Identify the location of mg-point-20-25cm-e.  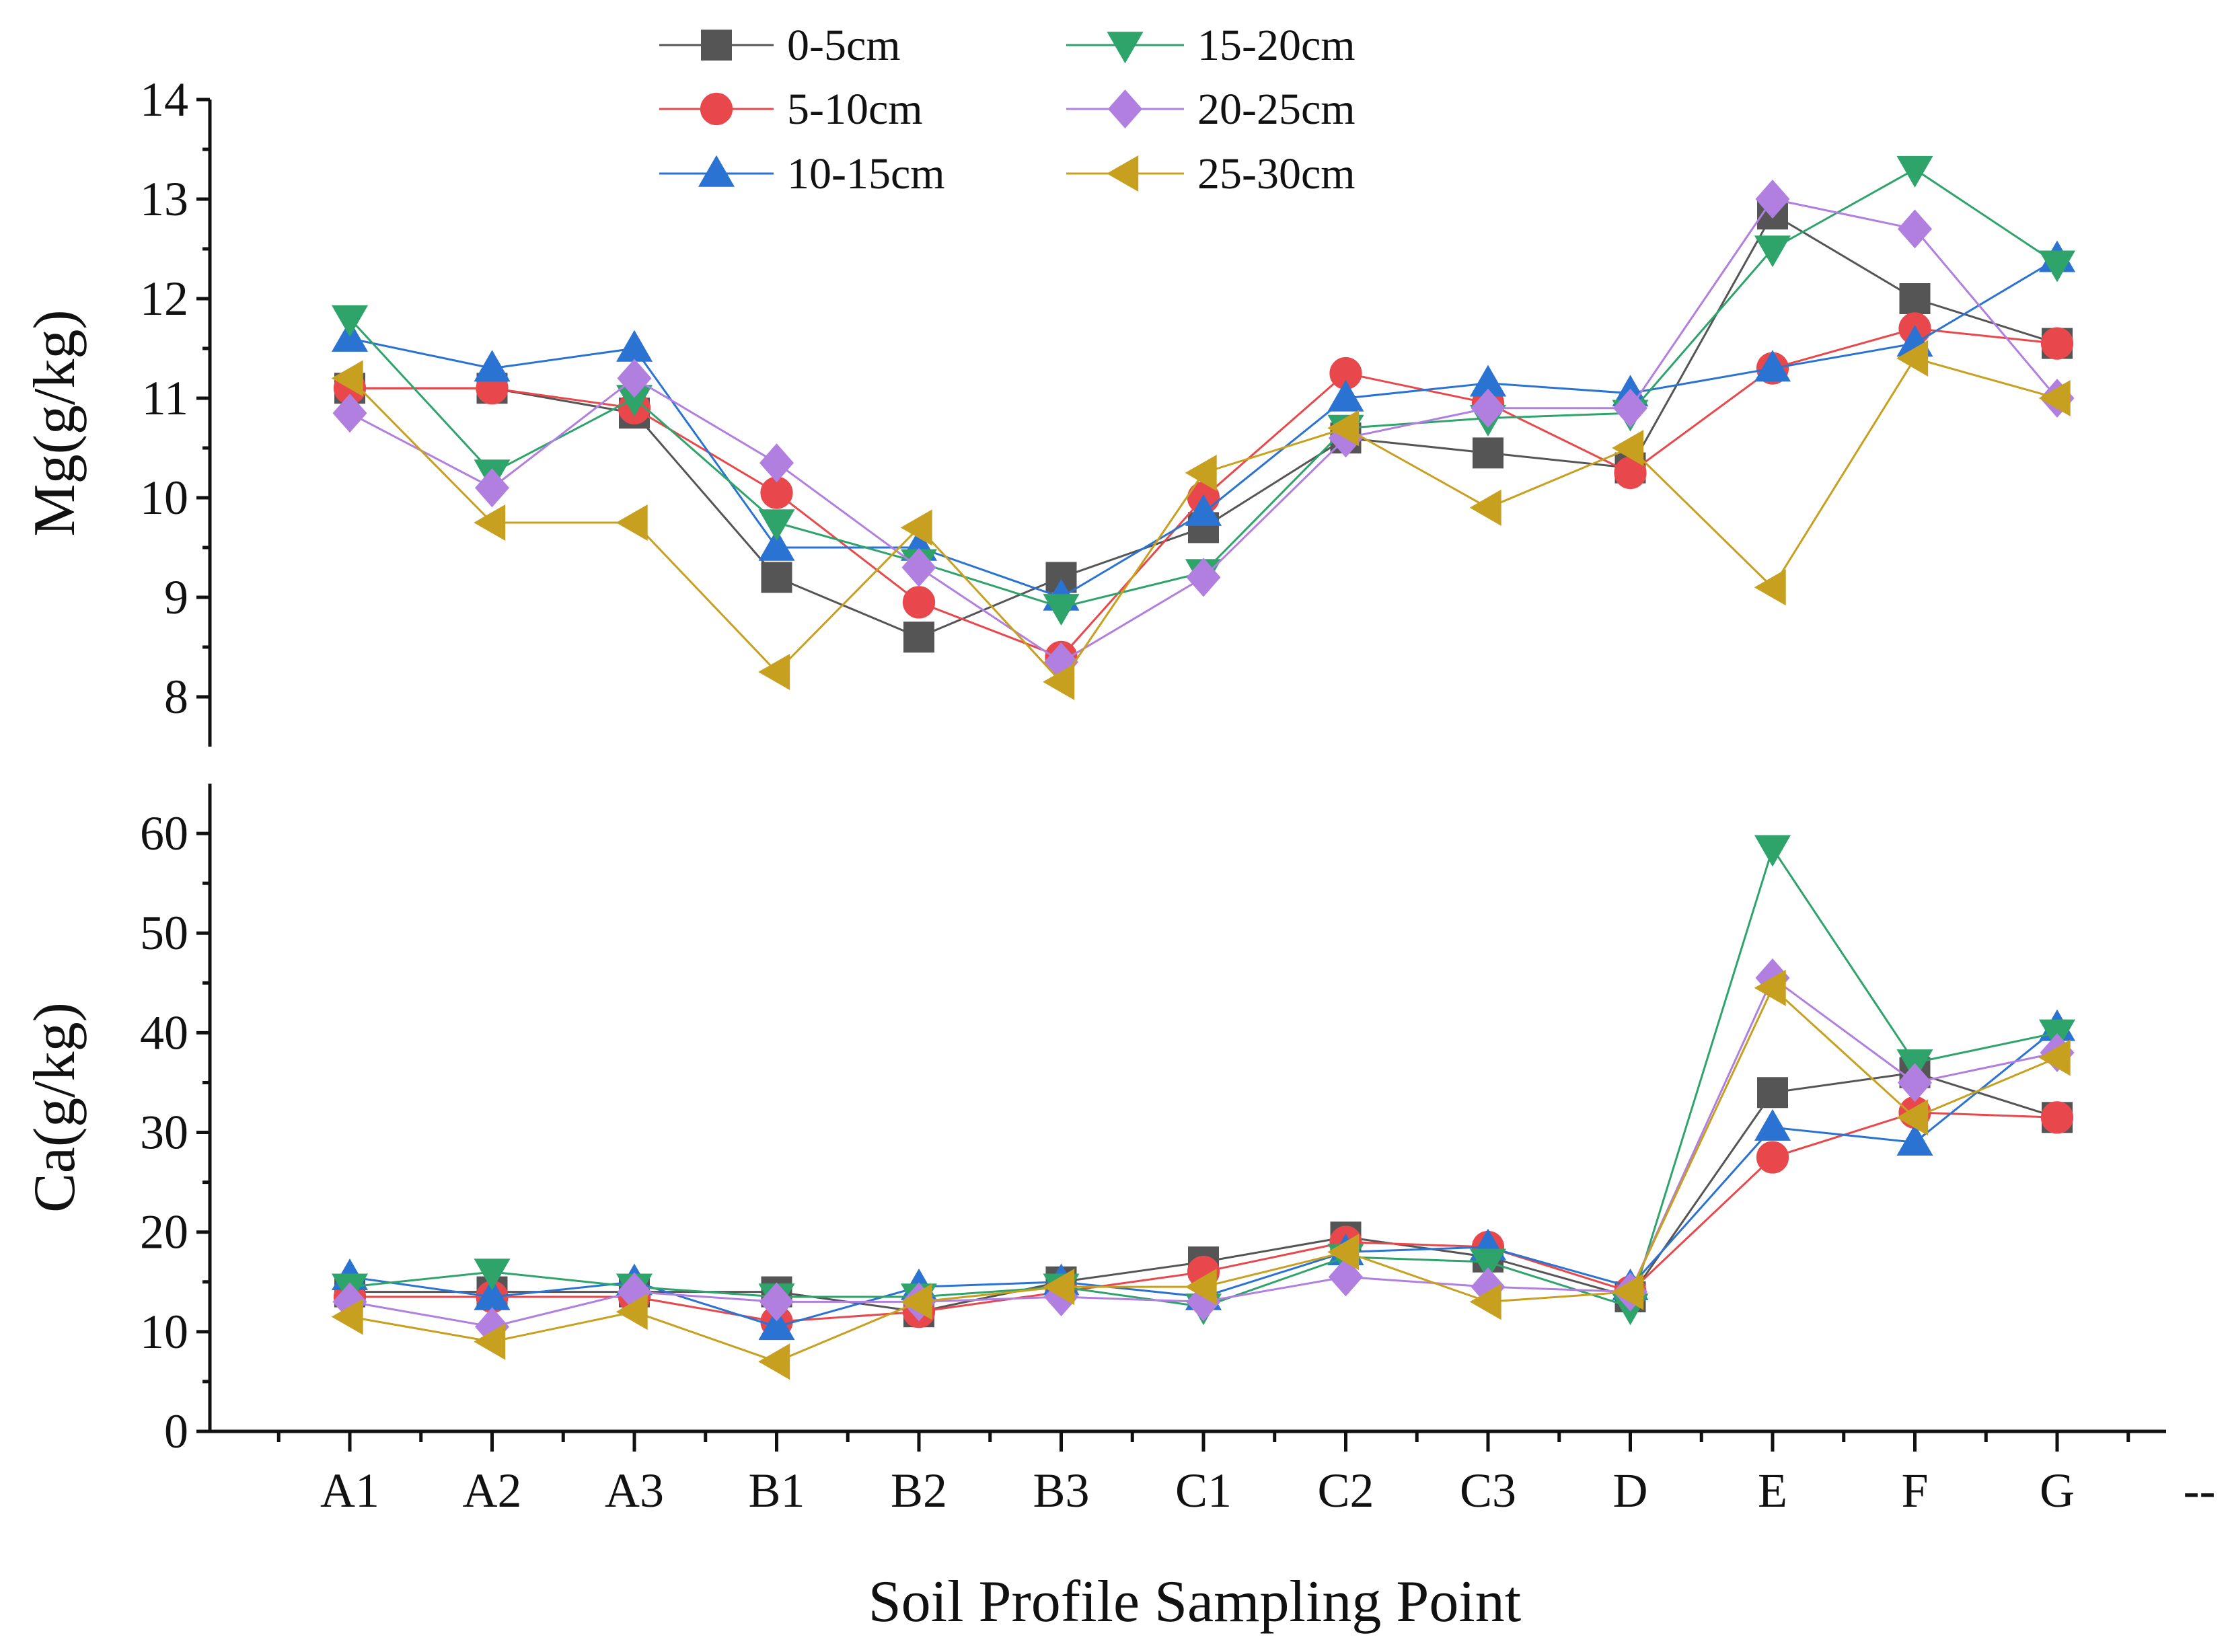
(1772, 199).